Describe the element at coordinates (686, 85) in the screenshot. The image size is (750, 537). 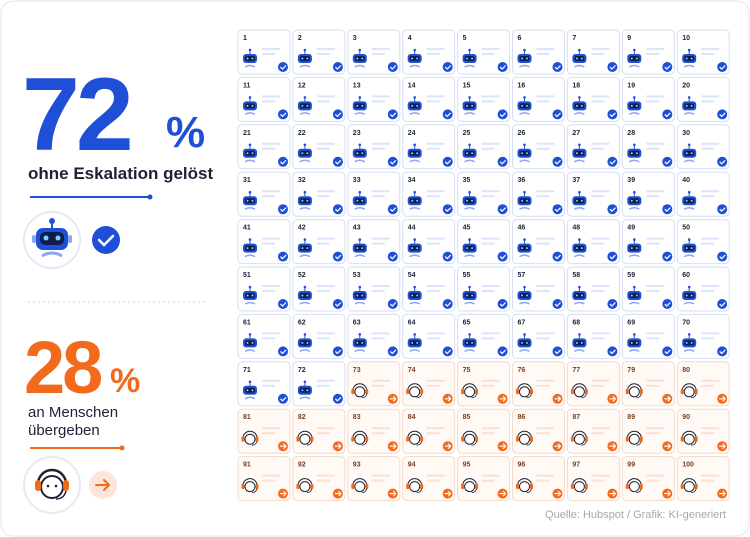
I see `card-number: 20` at that location.